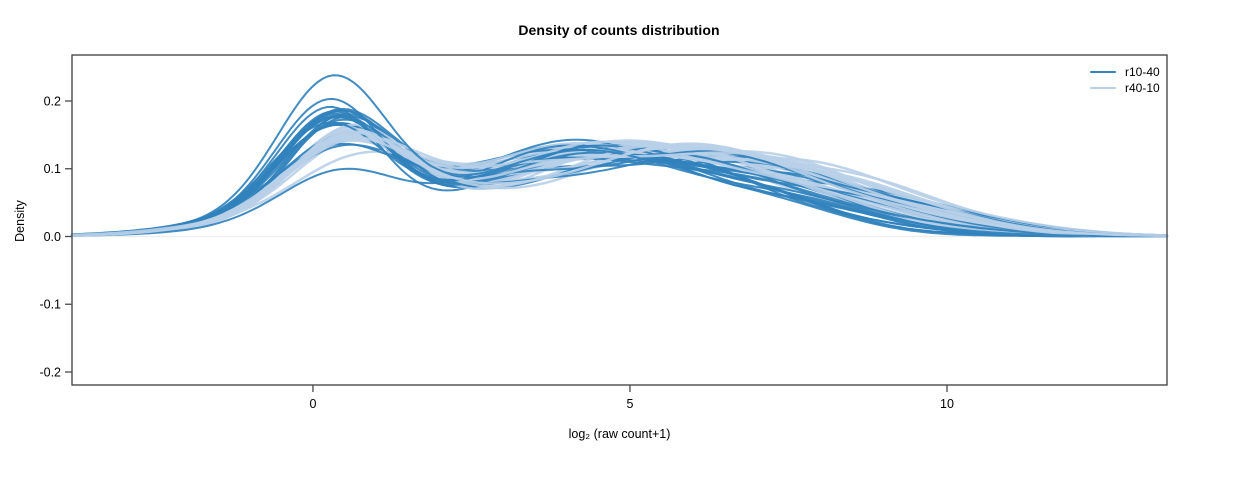 This screenshot has height=500, width=1238. What do you see at coordinates (20, 221) in the screenshot?
I see `y-axis-label: Density` at bounding box center [20, 221].